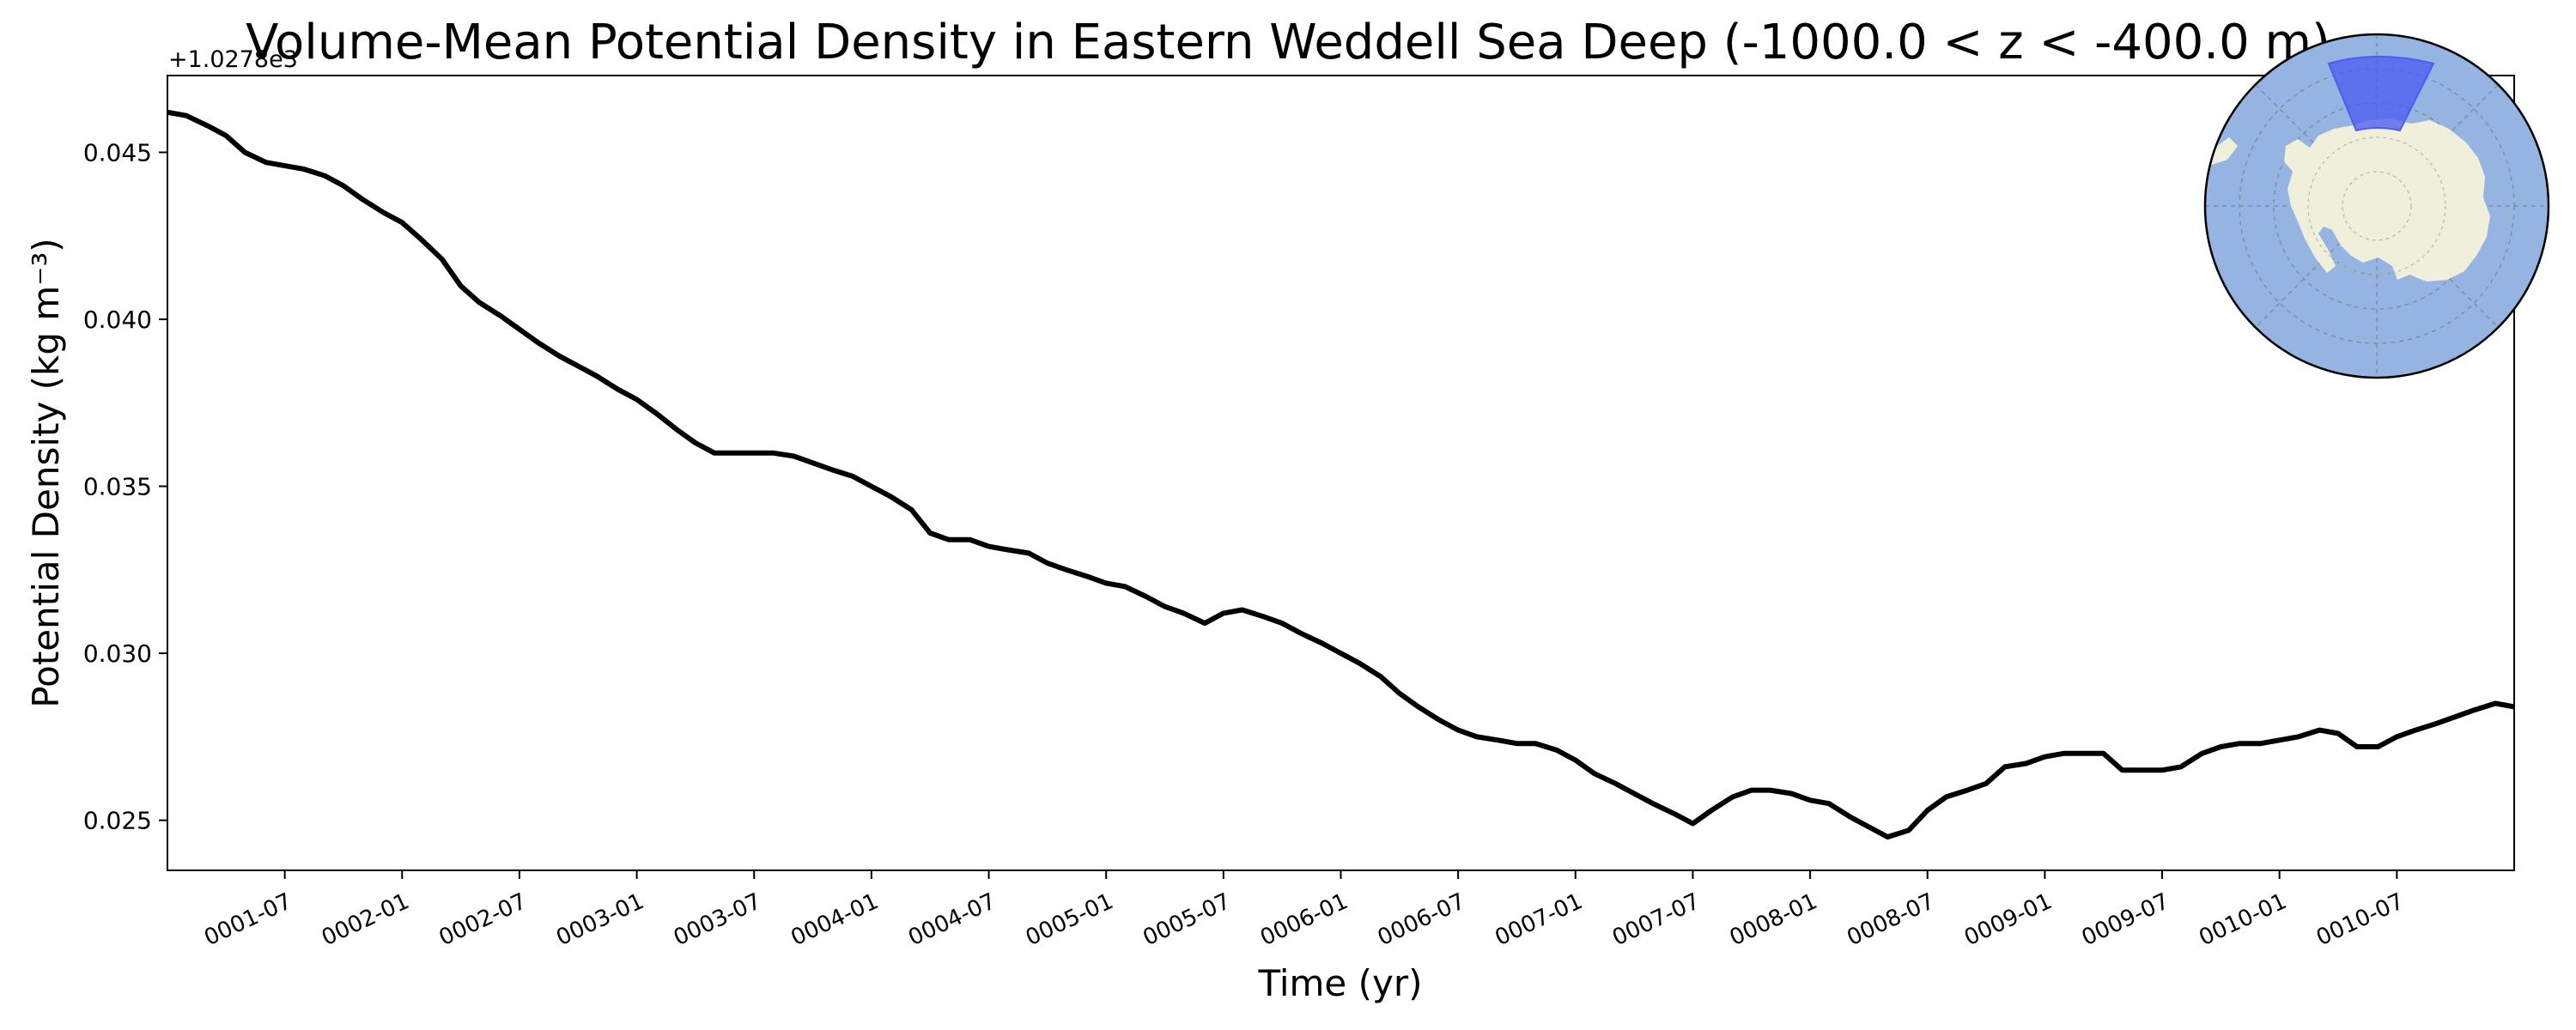  What do you see at coordinates (599, 919) in the screenshot?
I see `x-tick-label: 0003-01` at bounding box center [599, 919].